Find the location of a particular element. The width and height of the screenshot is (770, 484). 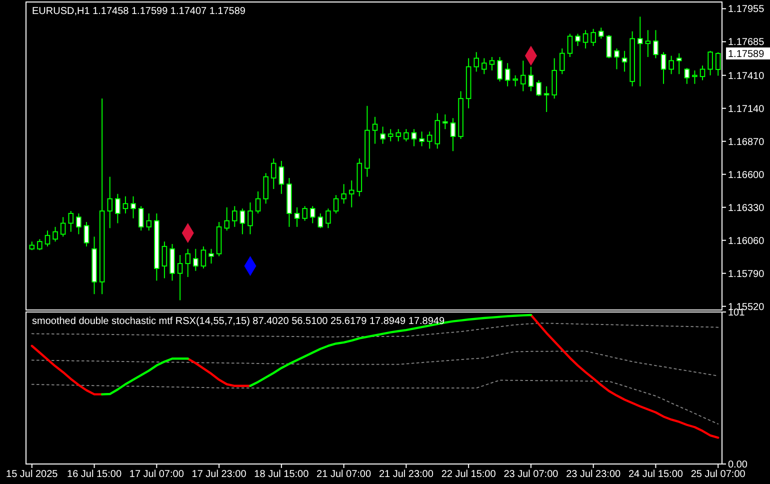

y-tick-label: 1.17955 is located at coordinates (746, 10).